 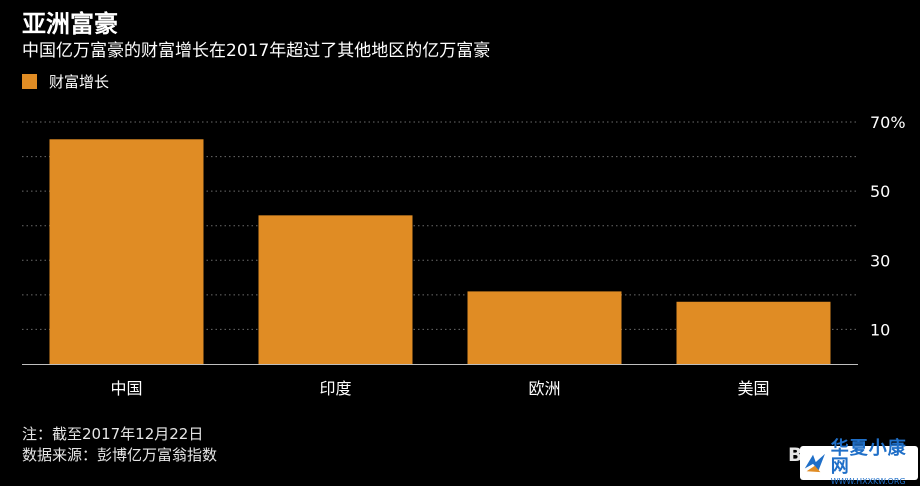 I want to click on site-logo: 华夏小康网 WWW.HXXKW.ORG, so click(x=859, y=463).